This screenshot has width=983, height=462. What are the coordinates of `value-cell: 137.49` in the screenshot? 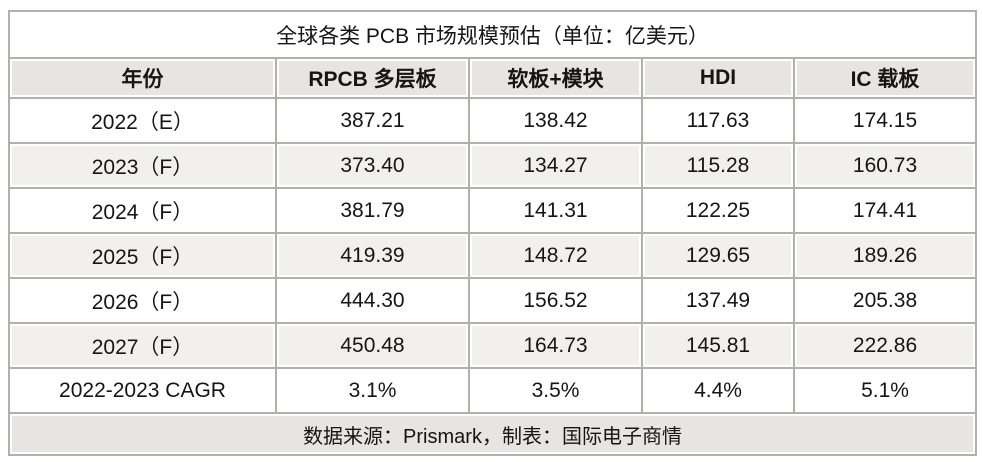 It's located at (718, 300).